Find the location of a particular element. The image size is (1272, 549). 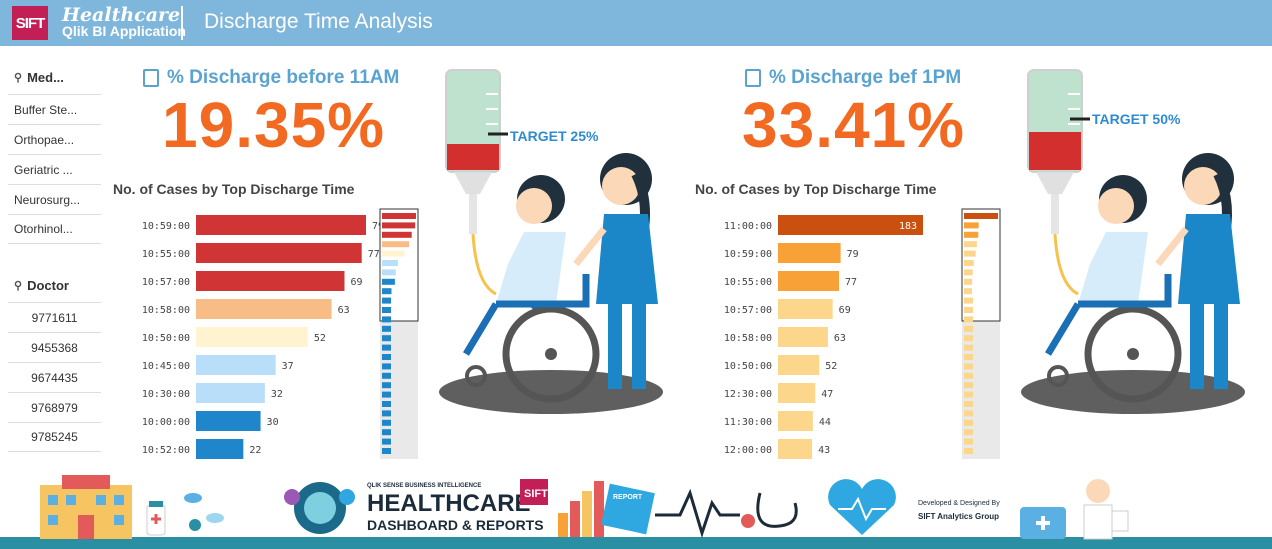

filter-item: 9785245 is located at coordinates (54, 437).